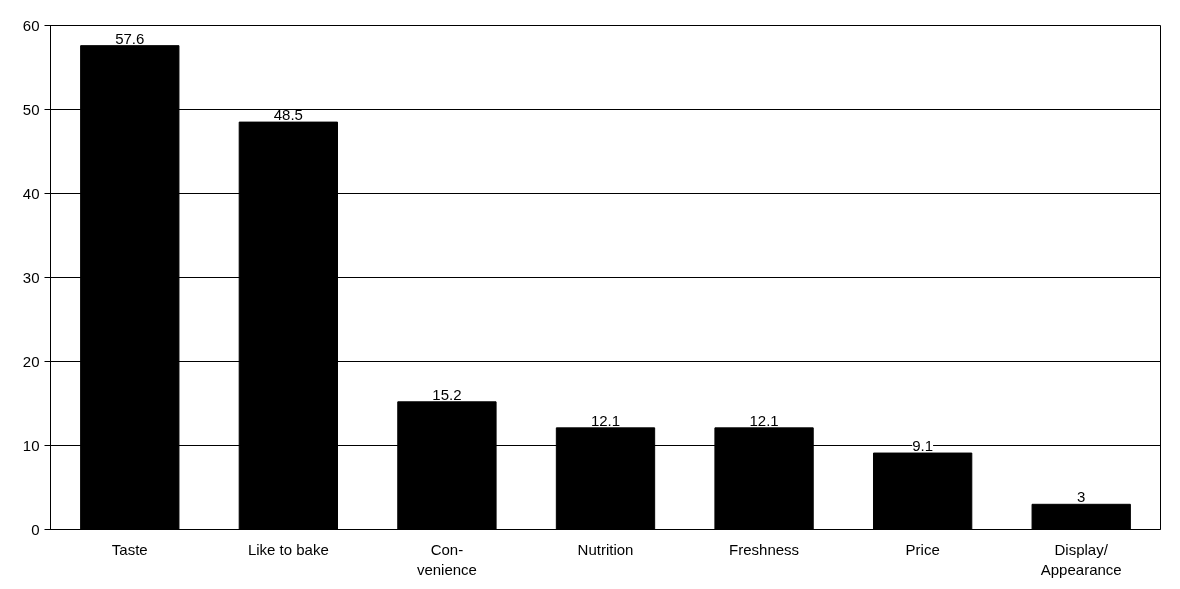 The width and height of the screenshot is (1180, 589). What do you see at coordinates (922, 549) in the screenshot?
I see `x-tick-label: Price` at bounding box center [922, 549].